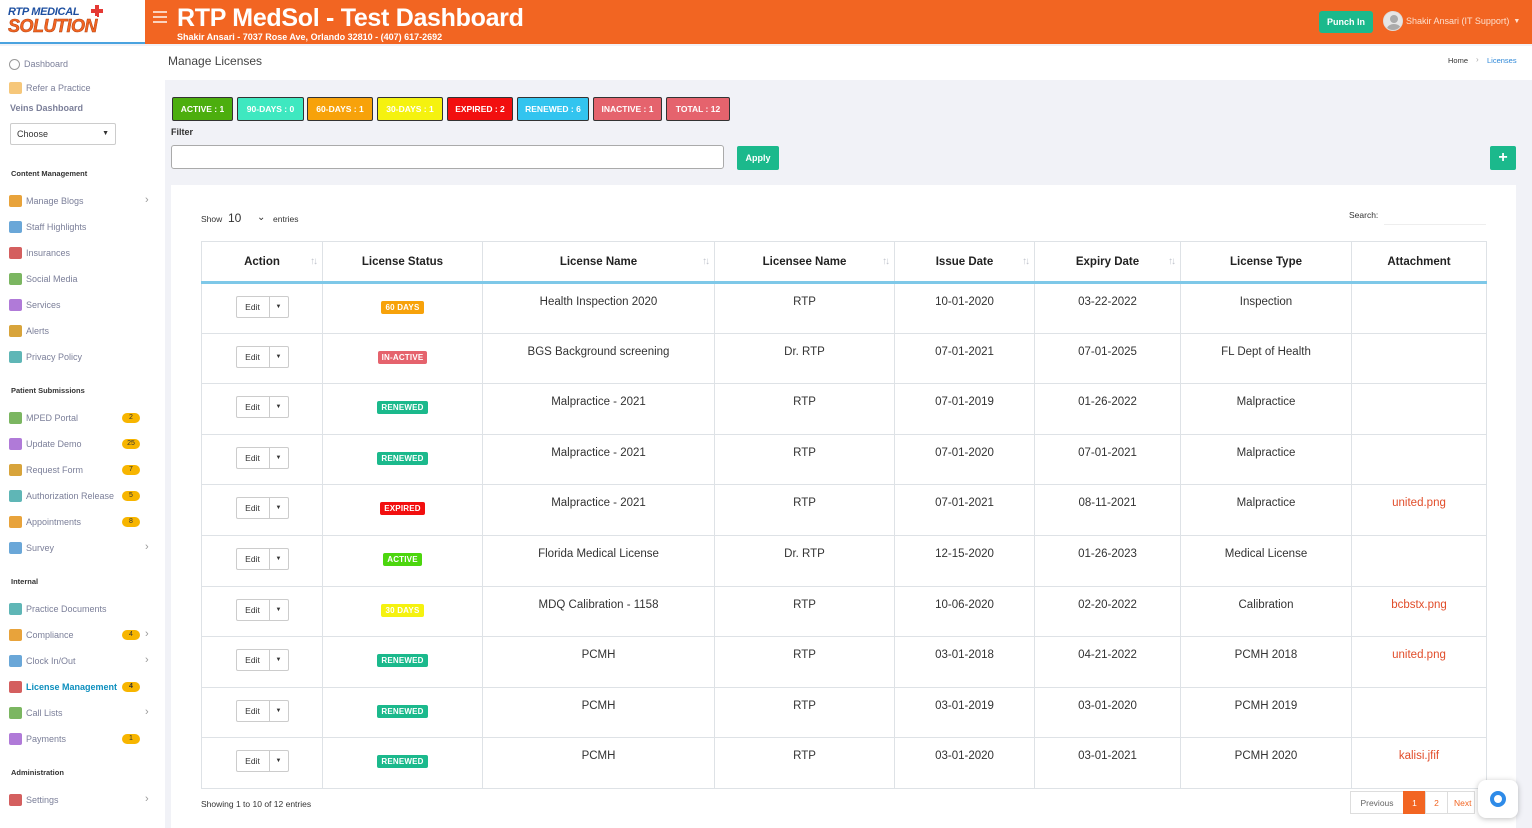 The height and width of the screenshot is (828, 1532). What do you see at coordinates (1458, 60) in the screenshot?
I see `breadcrumb-home: Home` at bounding box center [1458, 60].